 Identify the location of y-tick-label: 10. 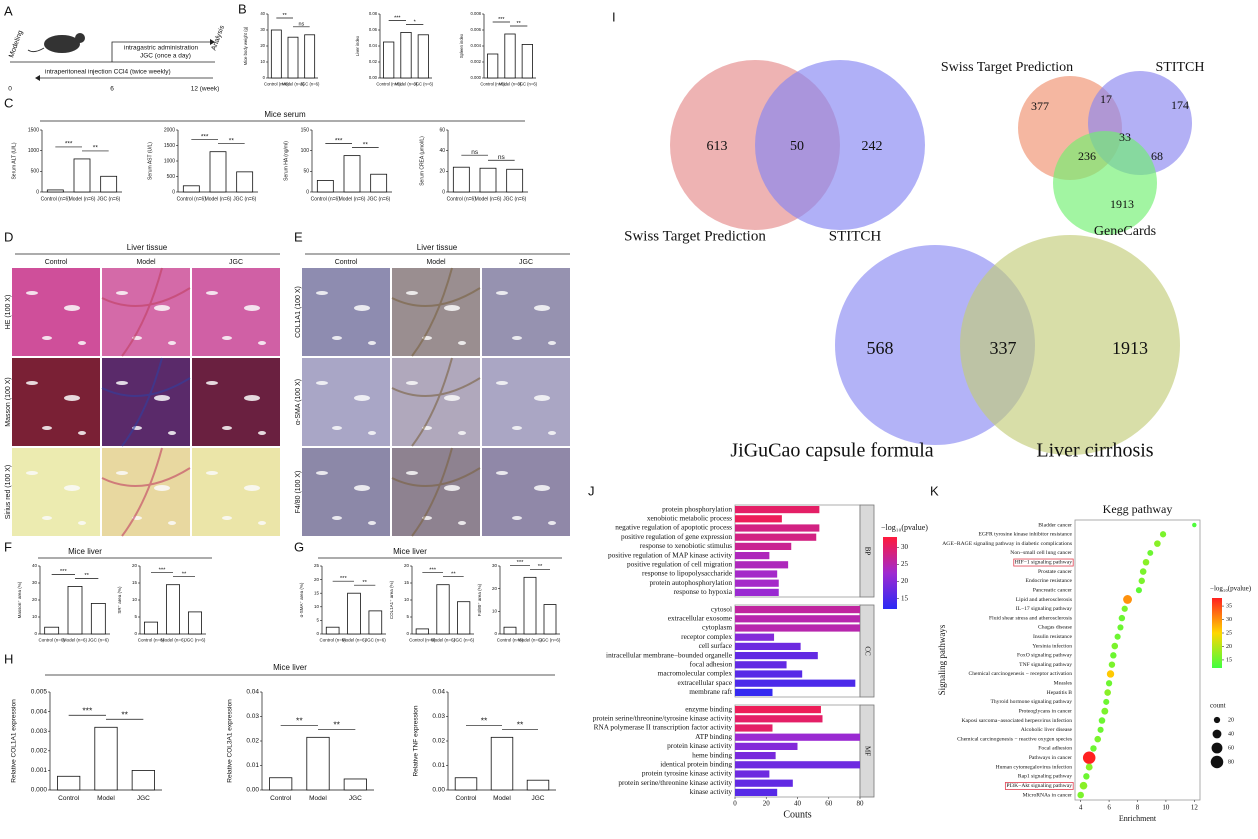
(495, 611).